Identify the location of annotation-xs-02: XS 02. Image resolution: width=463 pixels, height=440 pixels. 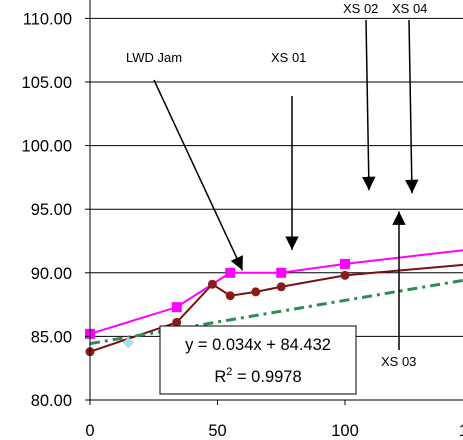
(360, 8).